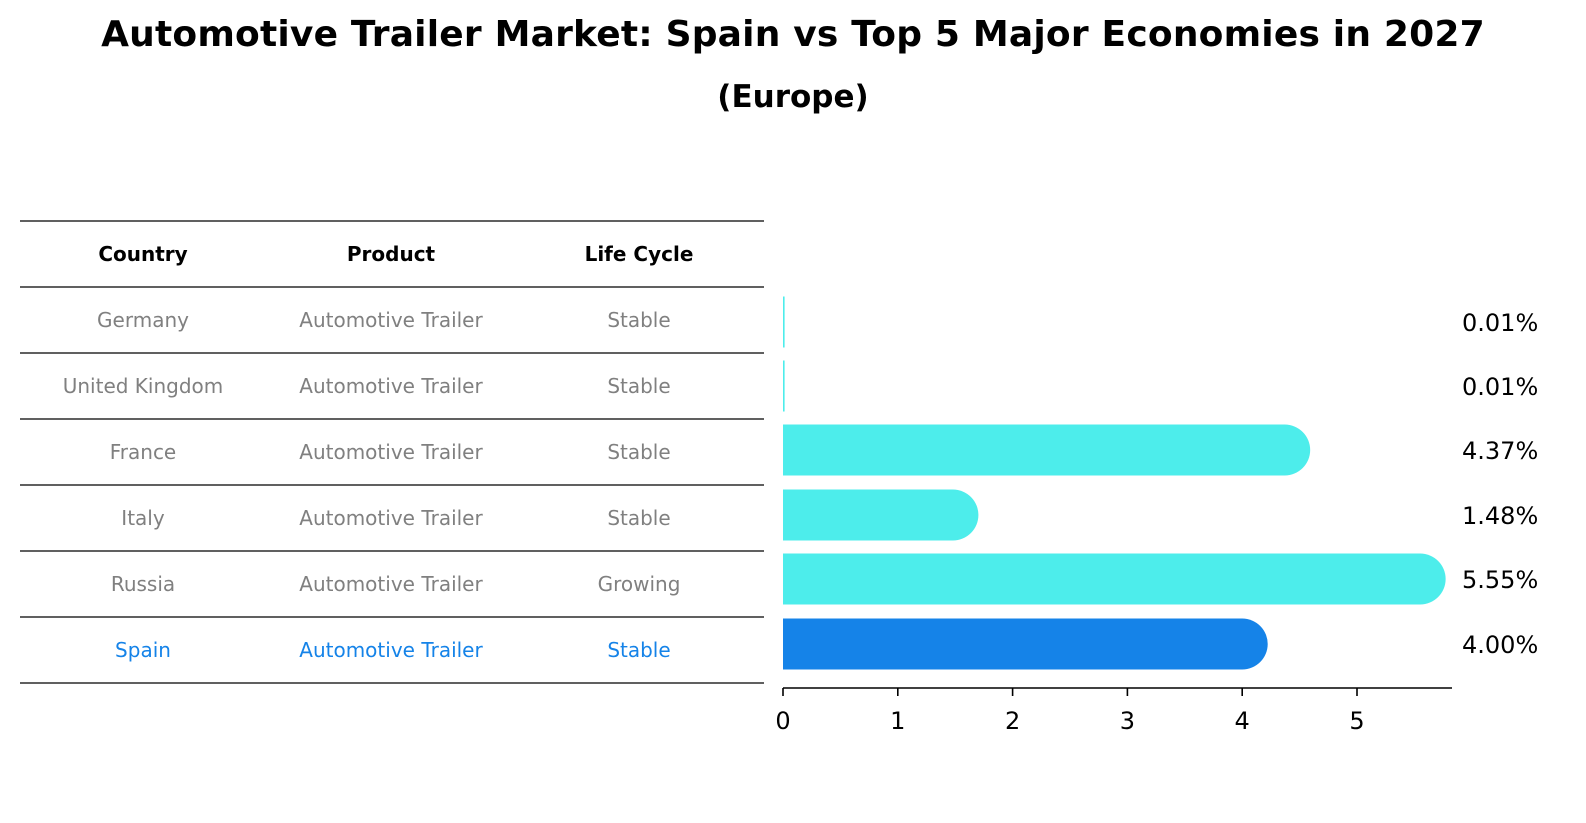 Image resolution: width=1586 pixels, height=823 pixels. Describe the element at coordinates (1500, 580) in the screenshot. I see `value-label: 5.55%` at that location.